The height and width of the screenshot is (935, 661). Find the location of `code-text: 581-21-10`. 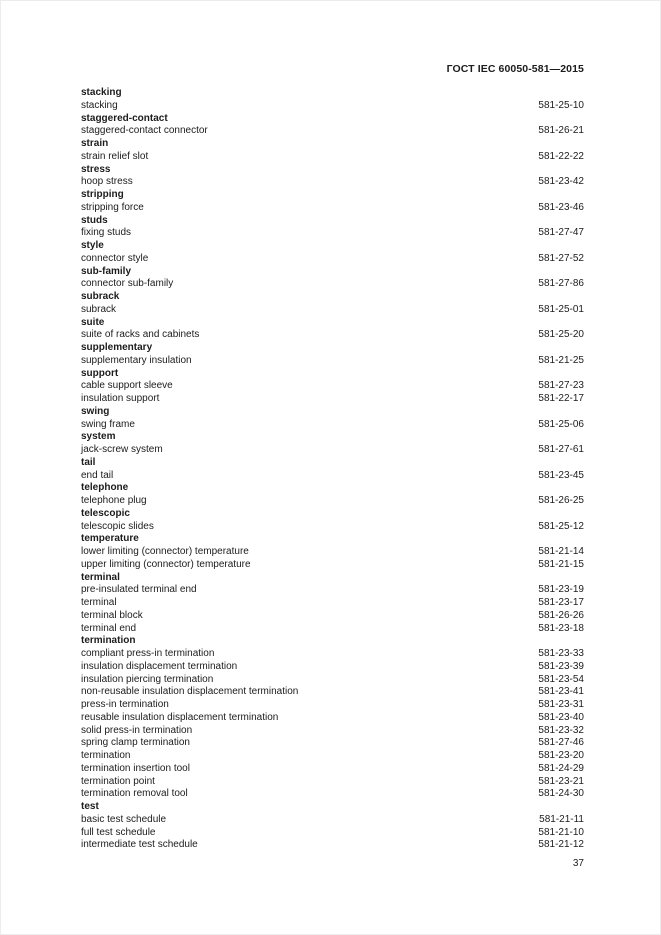

code-text: 581-21-10 is located at coordinates (561, 832).